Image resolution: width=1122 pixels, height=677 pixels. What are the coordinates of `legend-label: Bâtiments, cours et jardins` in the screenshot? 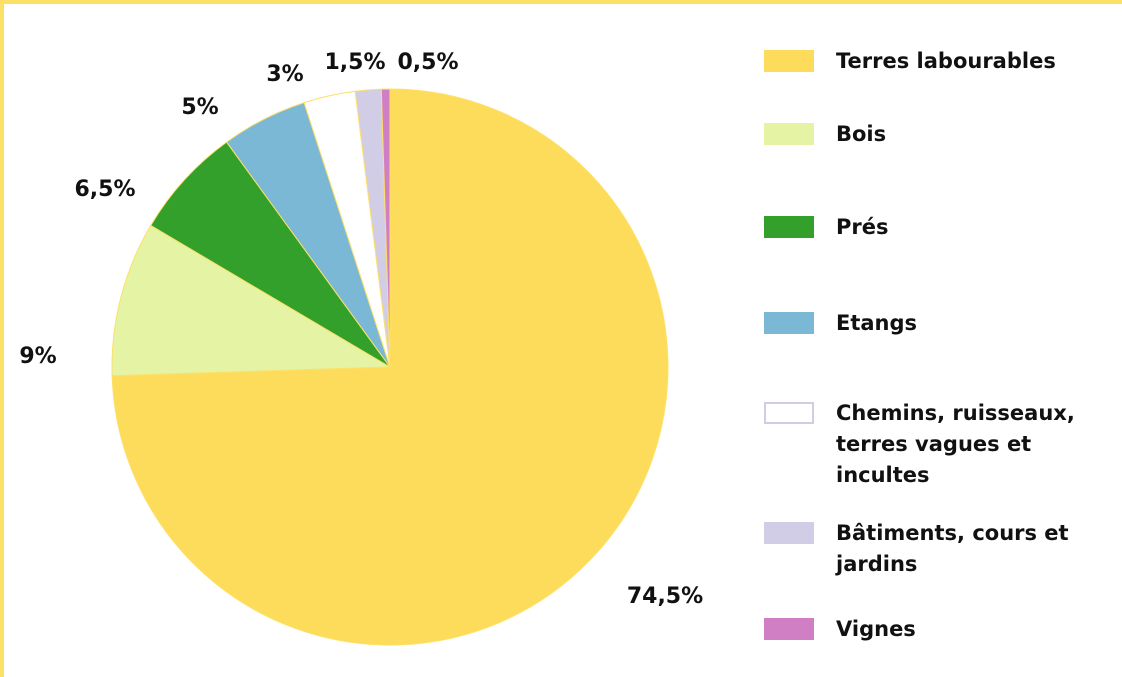 It's located at (952, 548).